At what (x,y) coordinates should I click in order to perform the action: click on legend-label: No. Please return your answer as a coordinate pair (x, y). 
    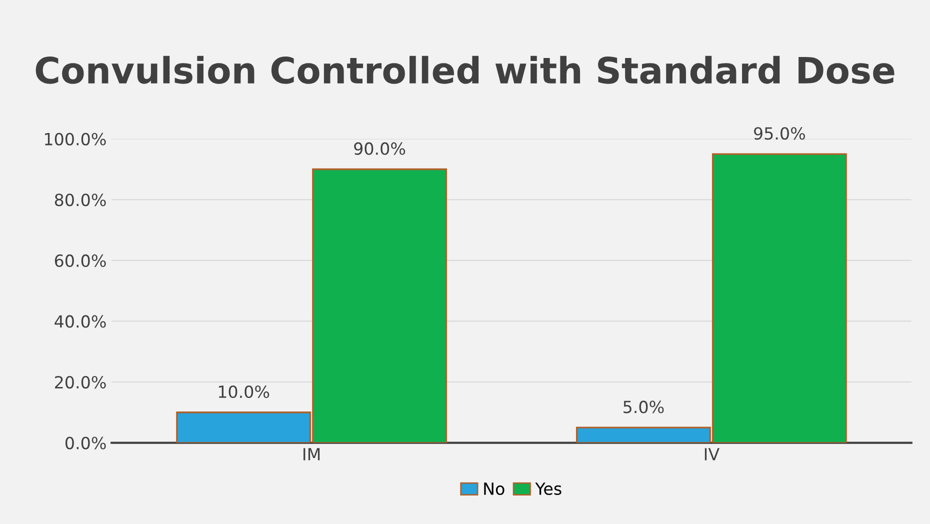
    Looking at the image, I should click on (494, 488).